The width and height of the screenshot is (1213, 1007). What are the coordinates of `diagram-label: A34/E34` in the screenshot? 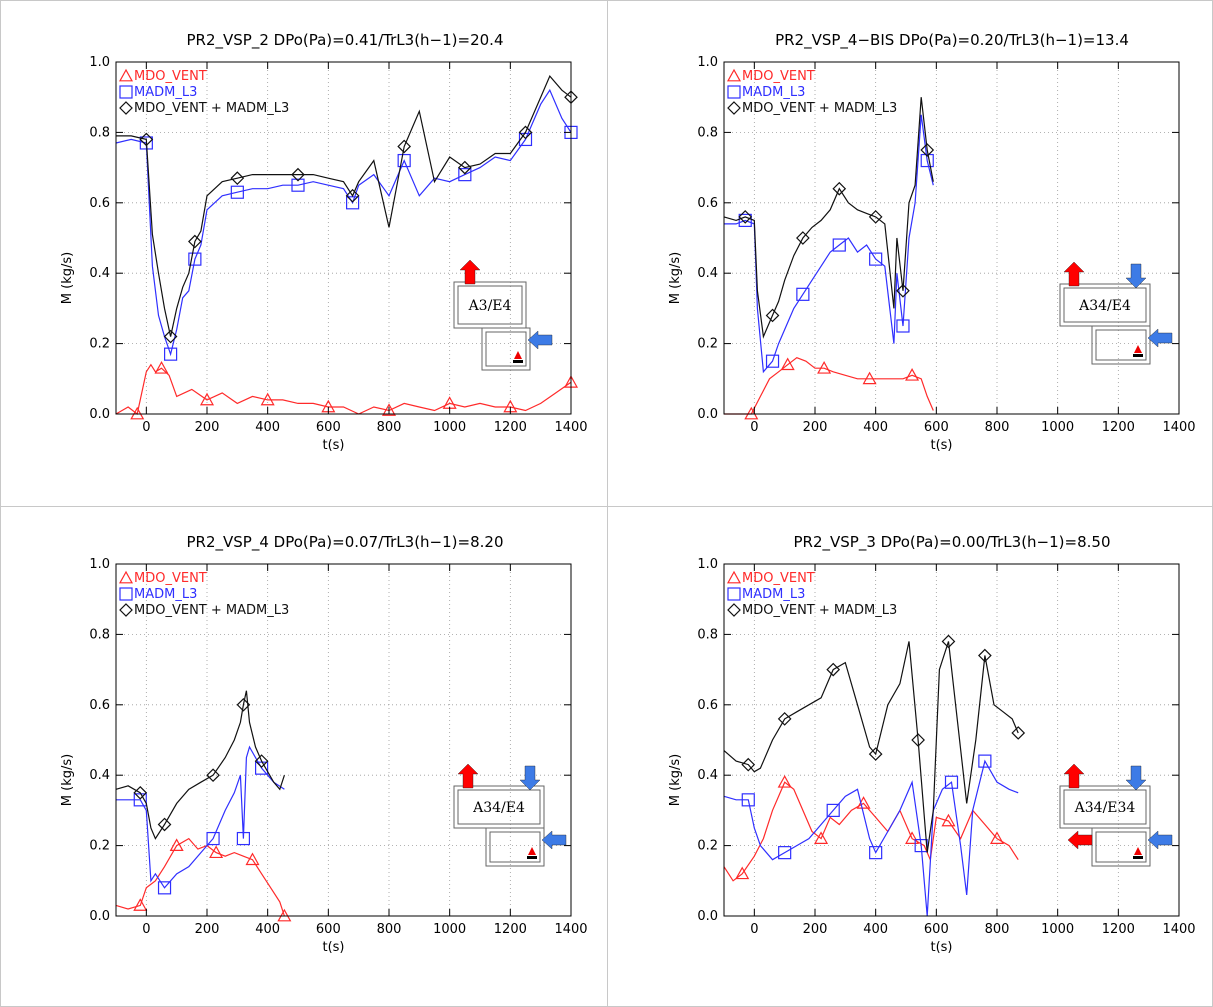 It's located at (1105, 808).